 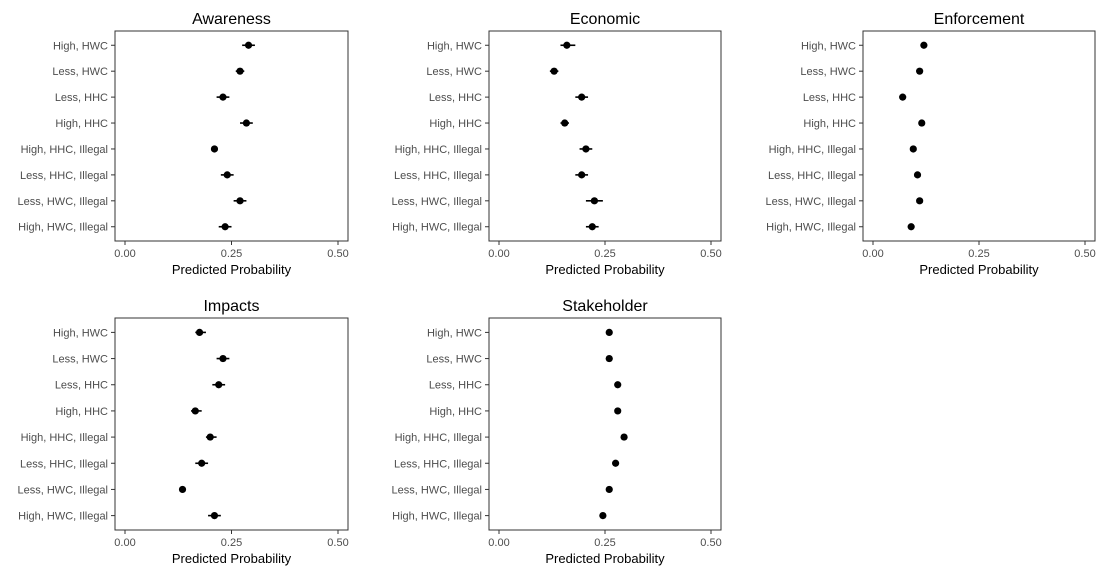 What do you see at coordinates (605, 19) in the screenshot?
I see `panel-title: Economic` at bounding box center [605, 19].